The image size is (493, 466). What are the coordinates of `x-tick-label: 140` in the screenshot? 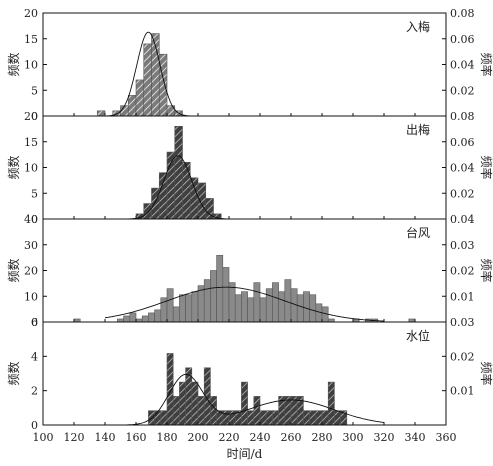 It's located at (105, 437).